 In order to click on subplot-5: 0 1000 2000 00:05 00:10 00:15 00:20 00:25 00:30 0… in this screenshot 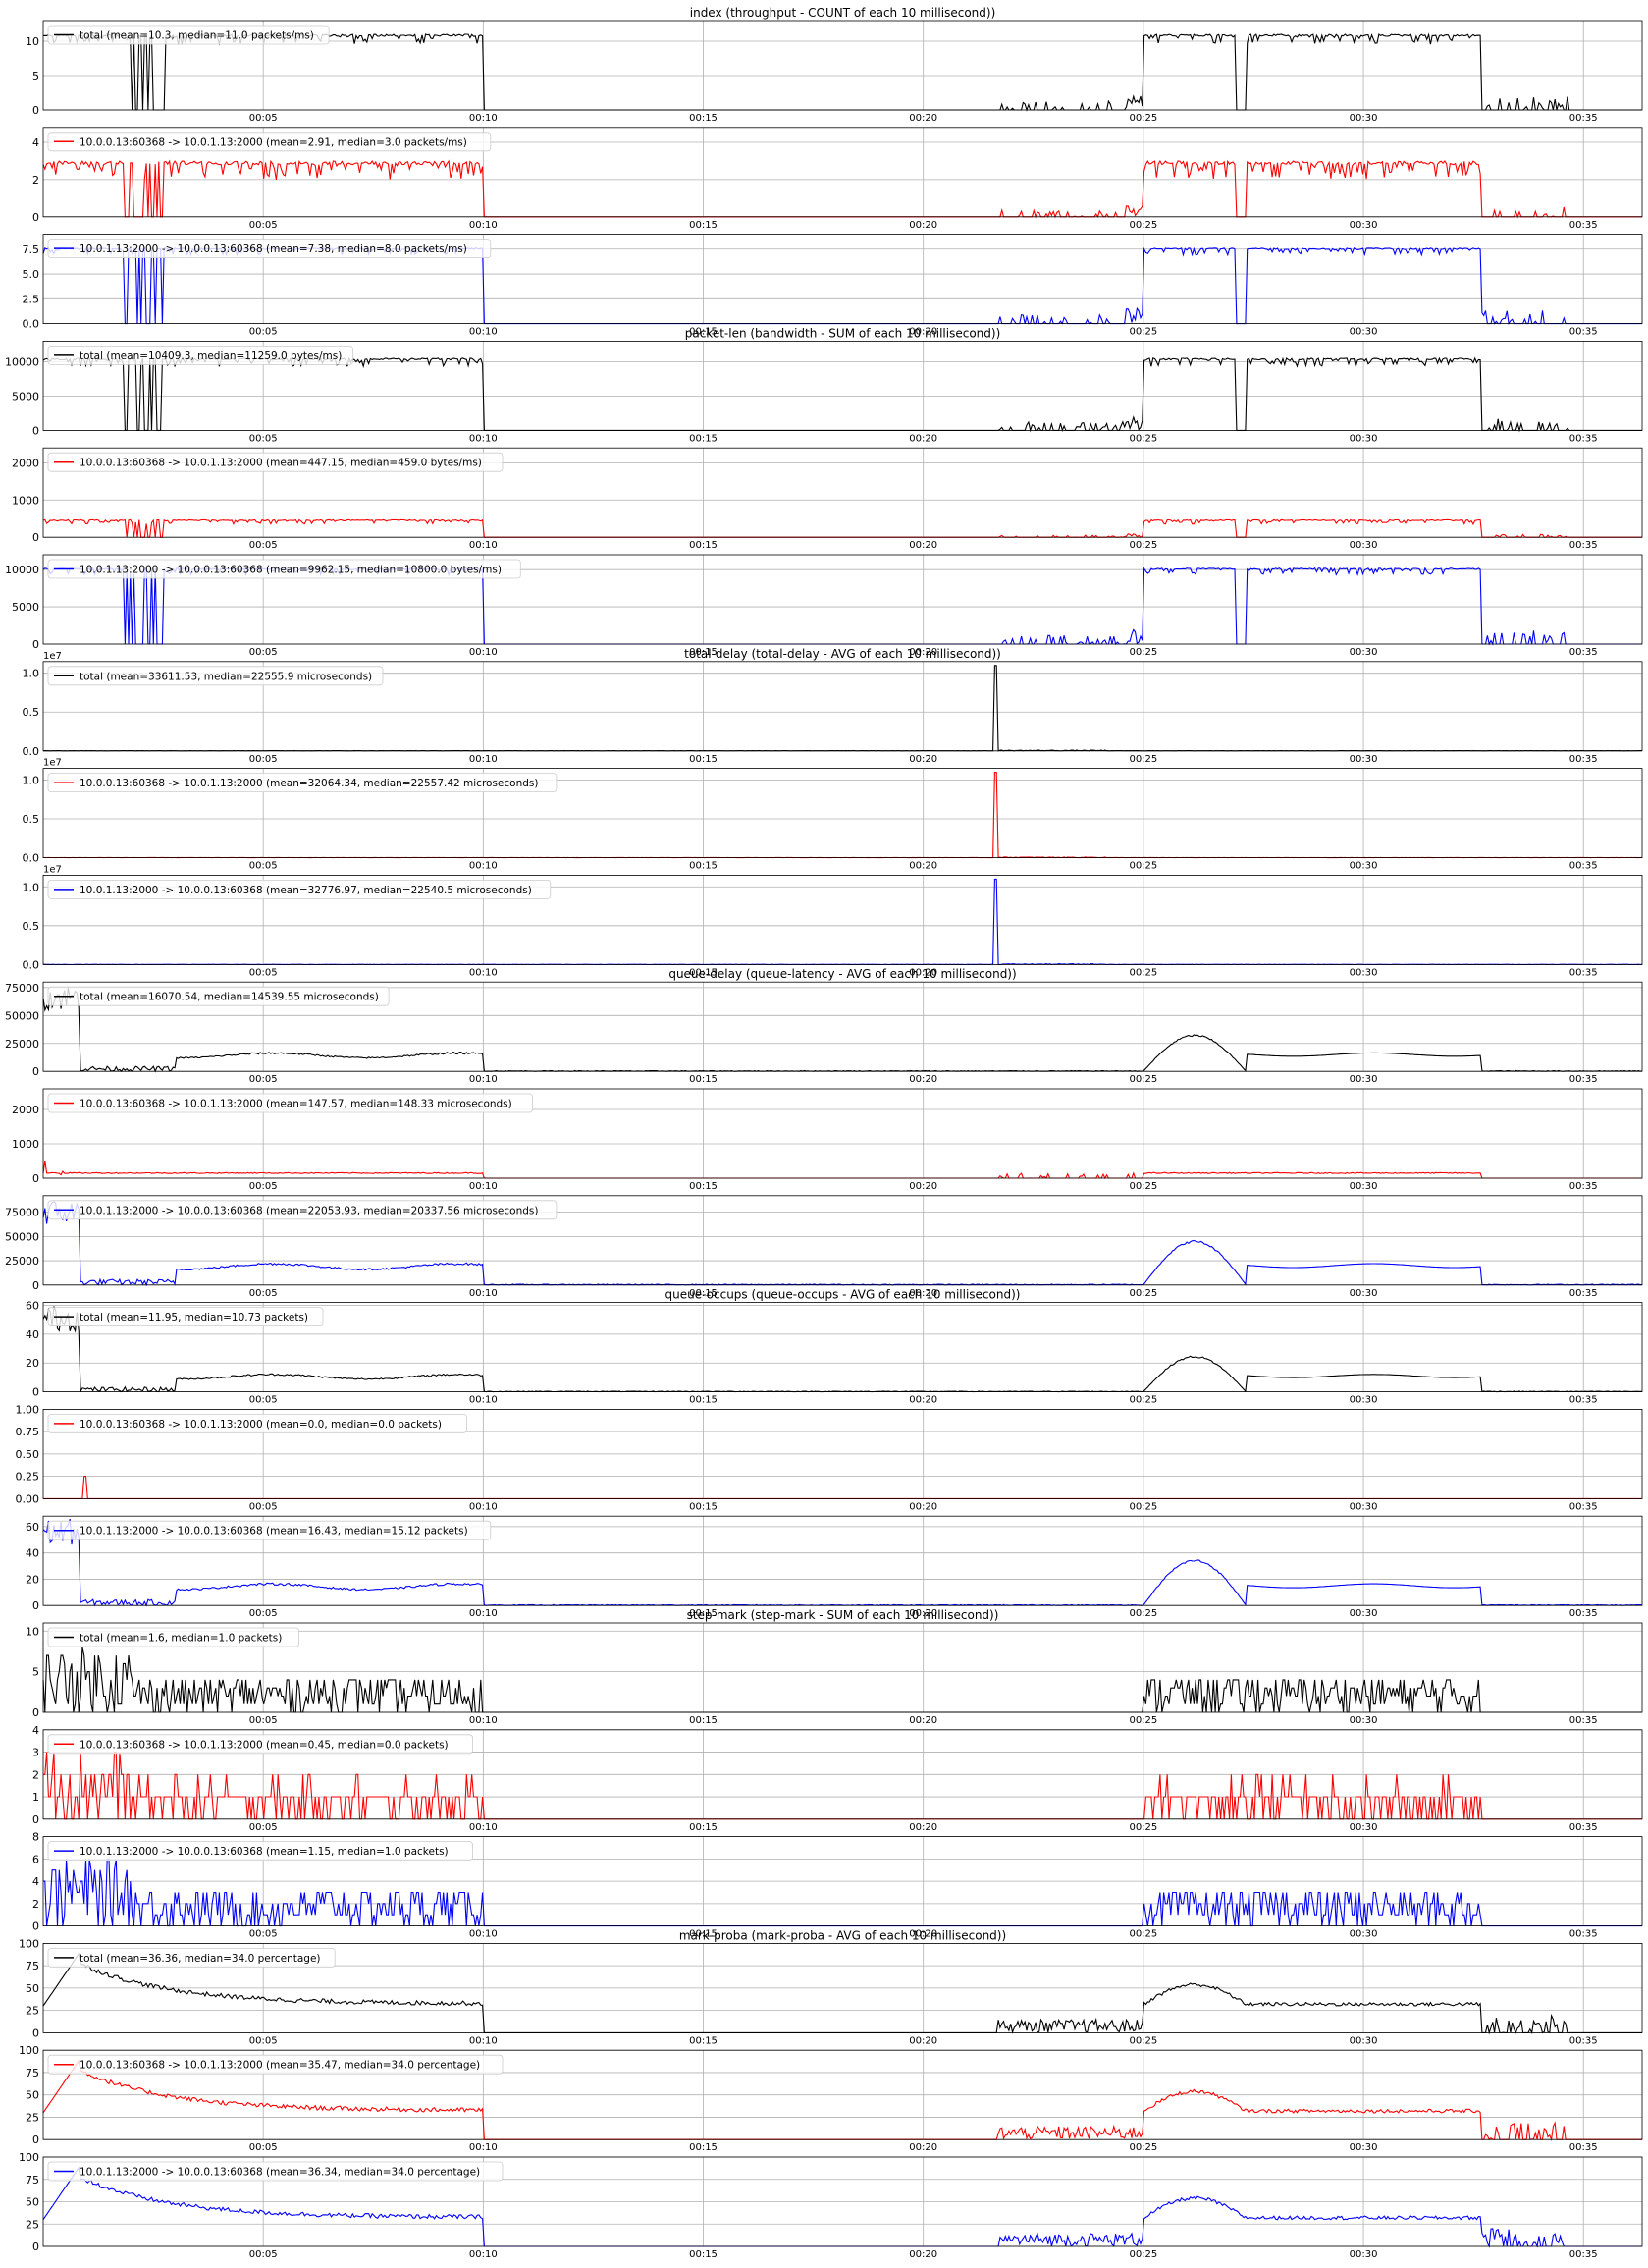, I will do `click(827, 499)`.